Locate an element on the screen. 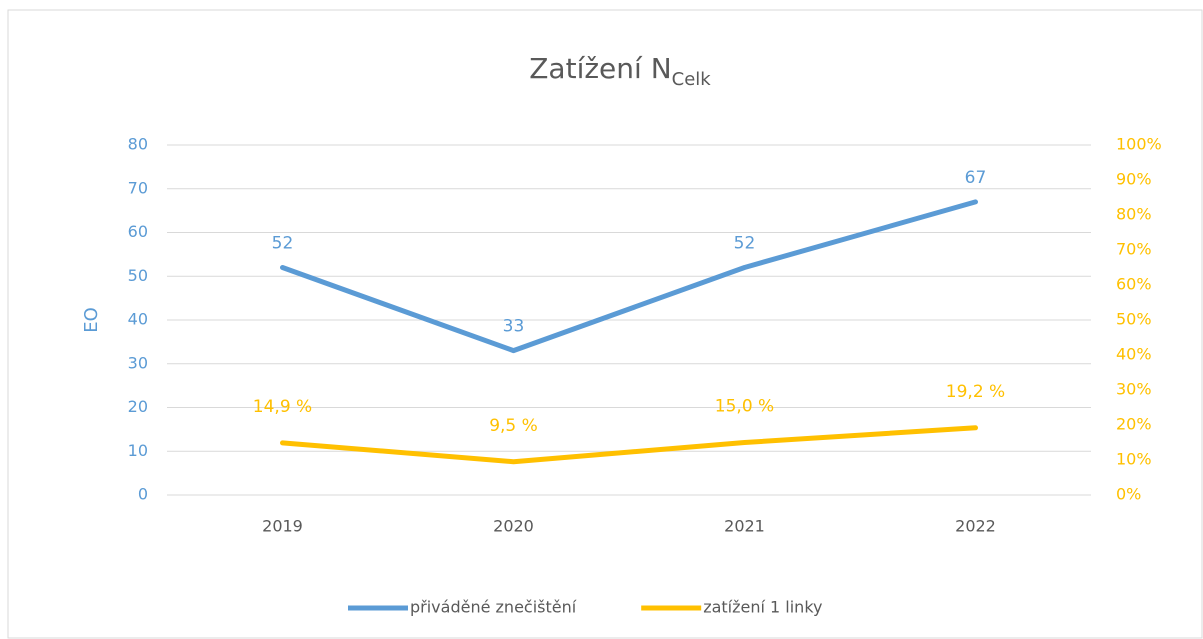 The height and width of the screenshot is (639, 1203). data-label: 9,5 % is located at coordinates (513, 426).